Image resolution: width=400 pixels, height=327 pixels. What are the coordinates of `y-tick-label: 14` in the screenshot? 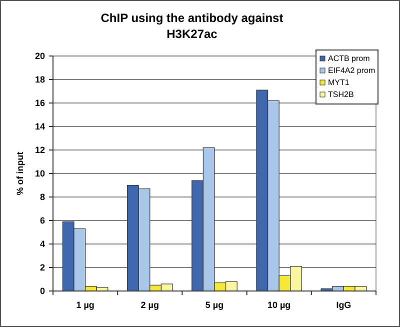 It's located at (39, 127).